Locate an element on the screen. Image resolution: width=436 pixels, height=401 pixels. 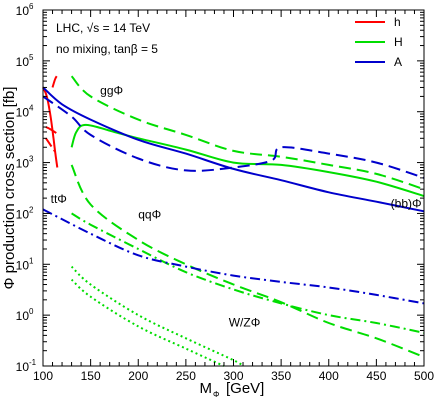
x-axis-title-subscript: Φ is located at coordinates (216, 394).